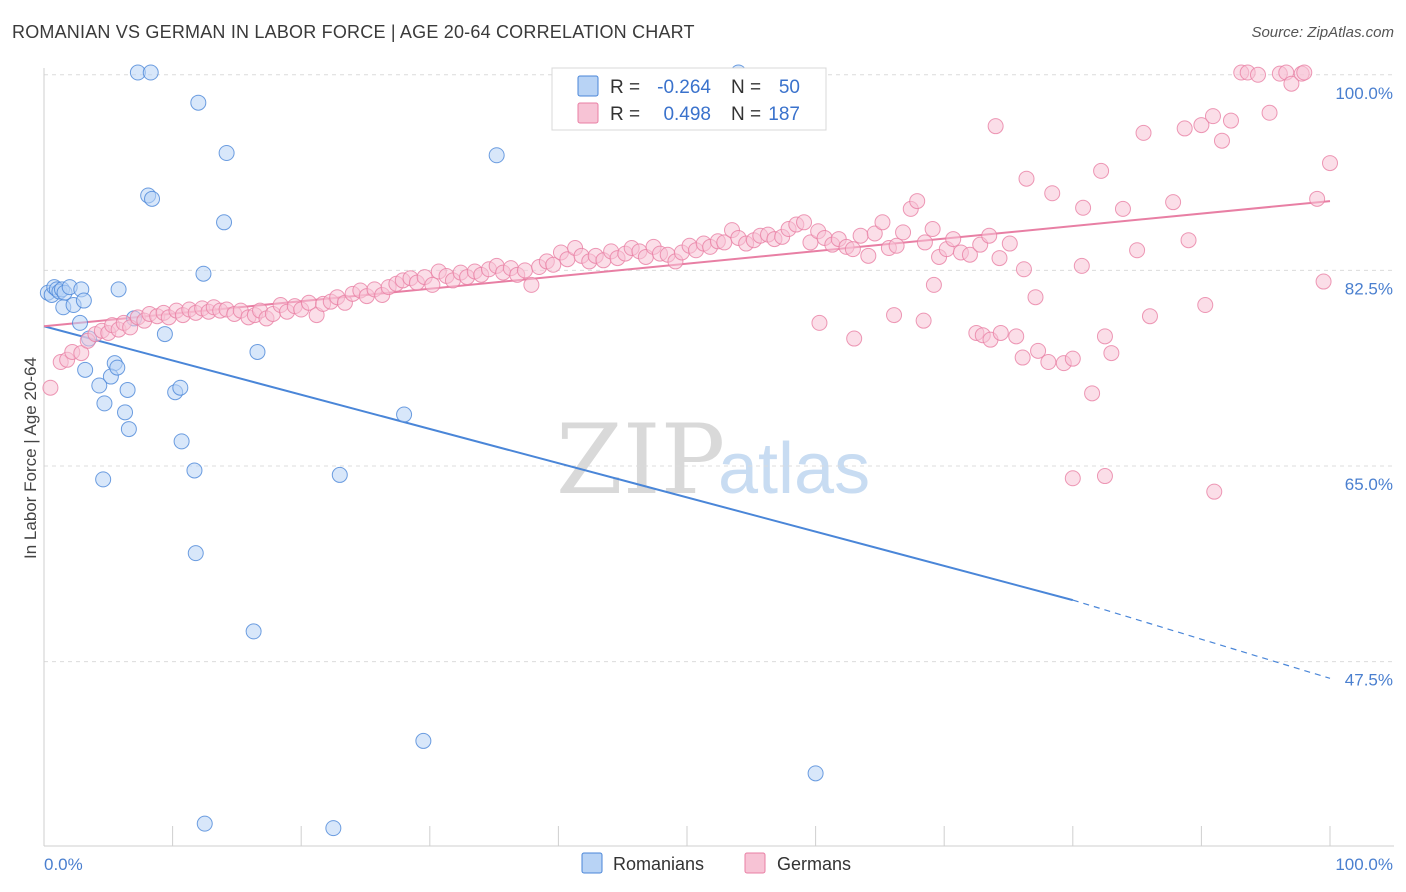 This screenshot has height=892, width=1406. What do you see at coordinates (794, 469) in the screenshot?
I see `watermark-atlas: atlas` at bounding box center [794, 469].